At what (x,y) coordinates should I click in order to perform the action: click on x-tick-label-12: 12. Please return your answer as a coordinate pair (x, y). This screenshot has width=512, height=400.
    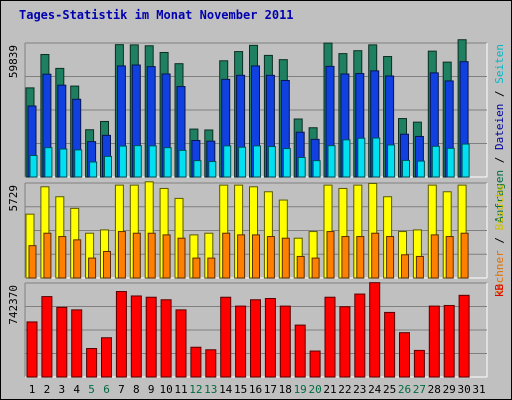
    Looking at the image, I should click on (195, 389).